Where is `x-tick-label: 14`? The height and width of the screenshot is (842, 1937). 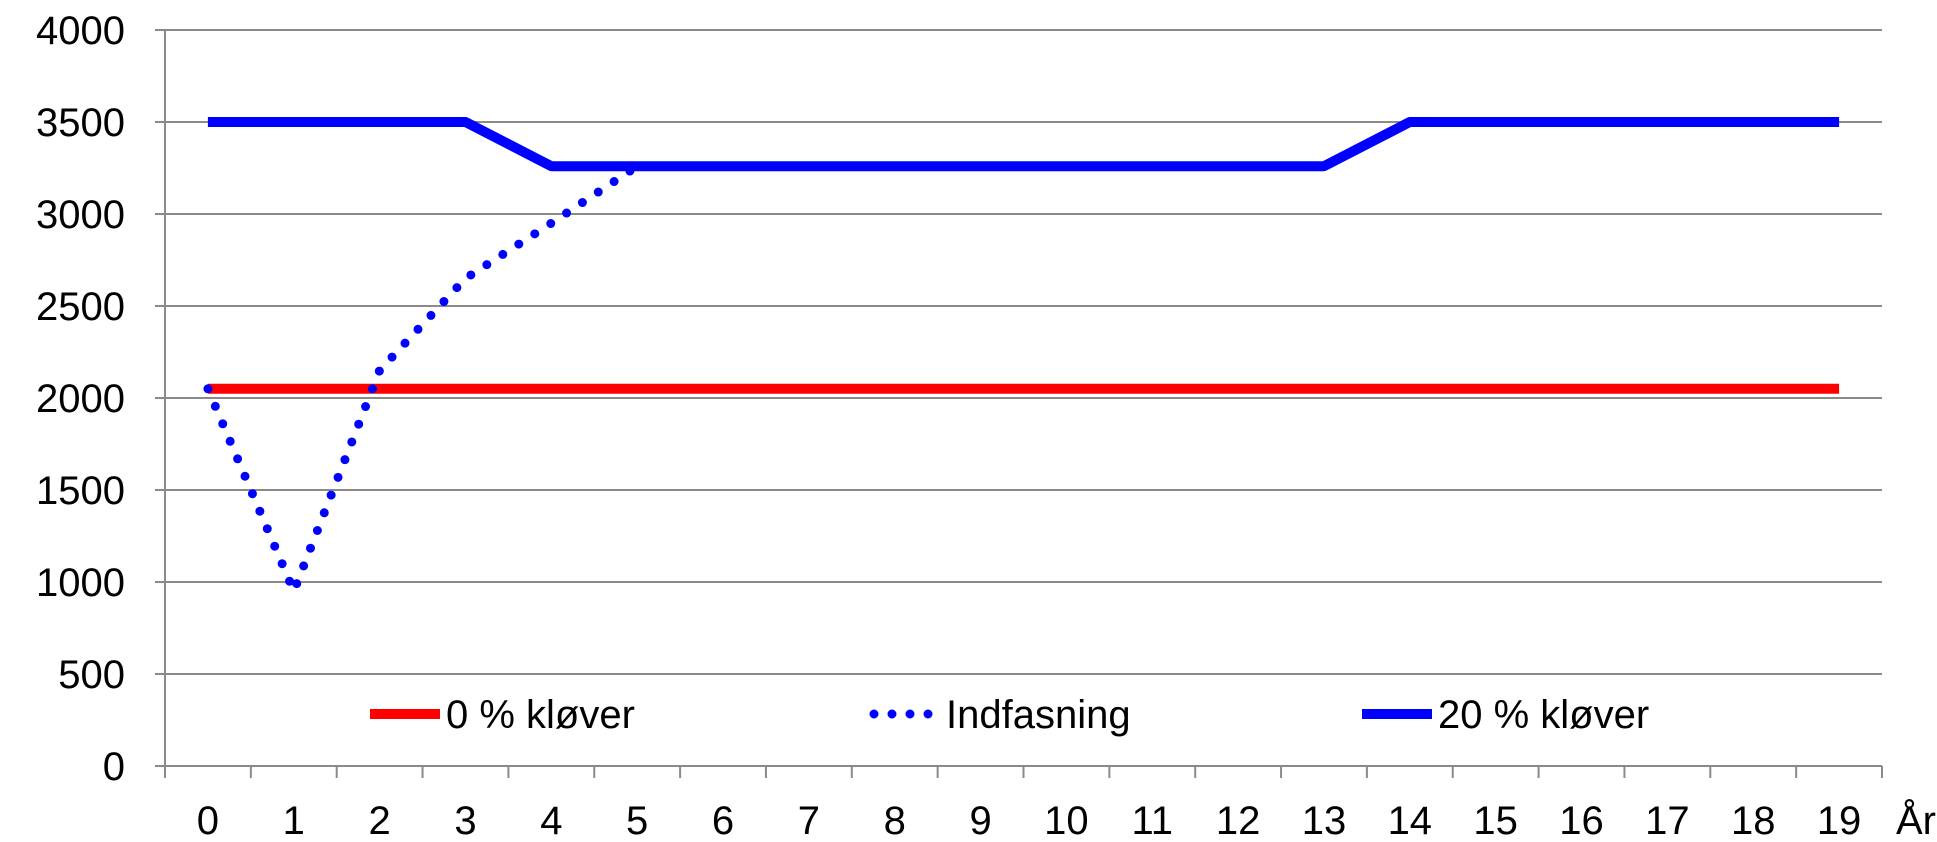
x-tick-label: 14 is located at coordinates (1410, 820).